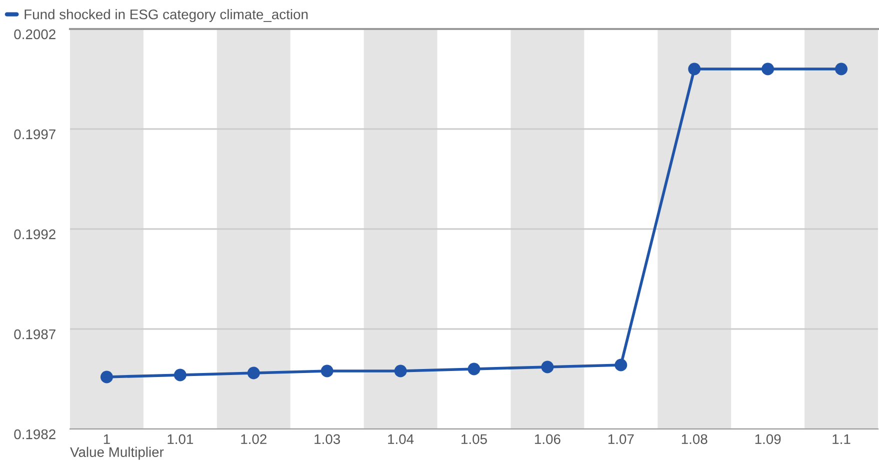 The height and width of the screenshot is (474, 879). Describe the element at coordinates (547, 439) in the screenshot. I see `x-tick-label: 1.06` at that location.